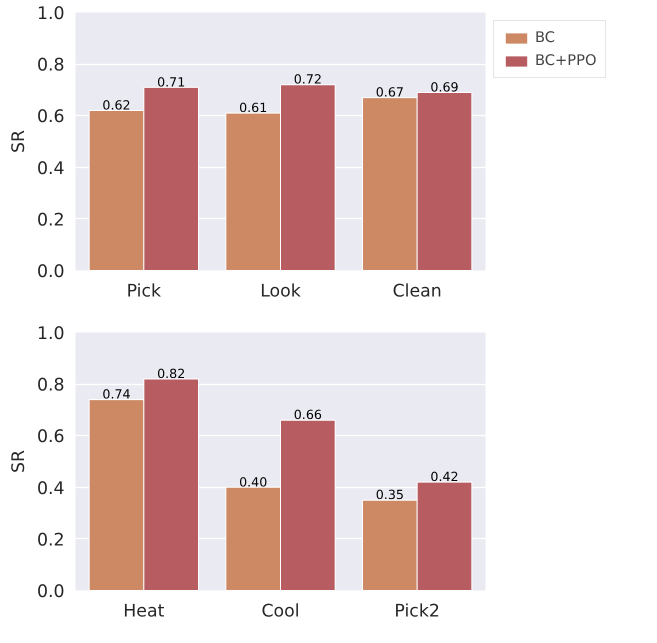  What do you see at coordinates (444, 476) in the screenshot?
I see `data-label: 0.42` at bounding box center [444, 476].